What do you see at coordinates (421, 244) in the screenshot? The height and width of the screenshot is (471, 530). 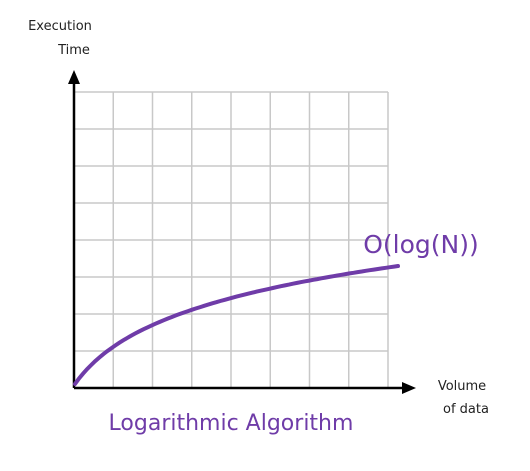 I see `series-label-log: O(log(N))` at bounding box center [421, 244].